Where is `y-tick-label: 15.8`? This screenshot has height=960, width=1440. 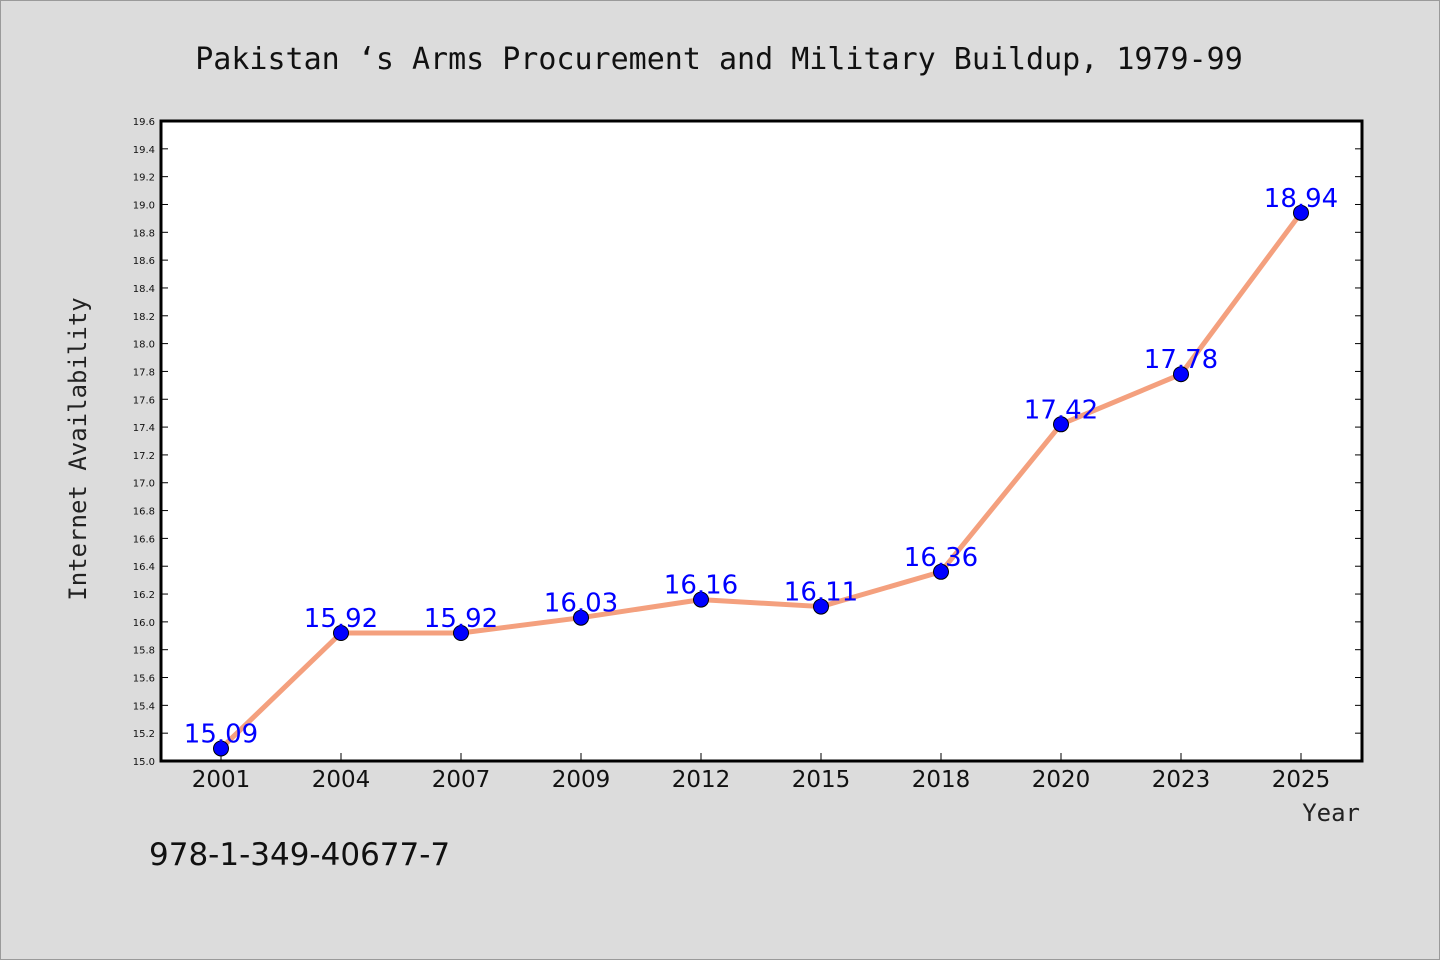 y-tick-label: 15.8 is located at coordinates (144, 651).